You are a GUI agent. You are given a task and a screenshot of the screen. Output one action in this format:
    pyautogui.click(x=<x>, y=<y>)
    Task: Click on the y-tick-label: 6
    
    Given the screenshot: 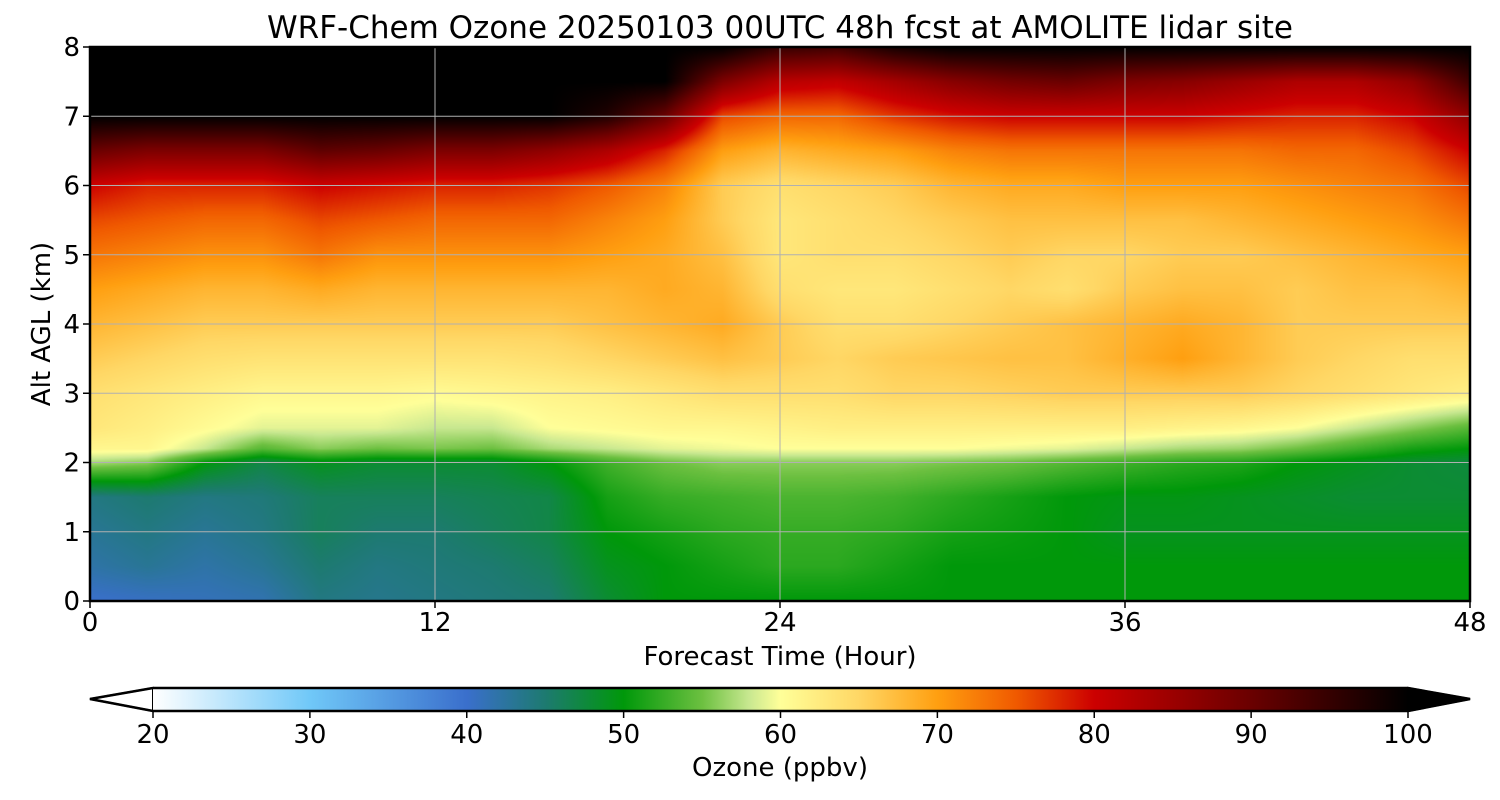 What is the action you would take?
    pyautogui.click(x=71, y=187)
    